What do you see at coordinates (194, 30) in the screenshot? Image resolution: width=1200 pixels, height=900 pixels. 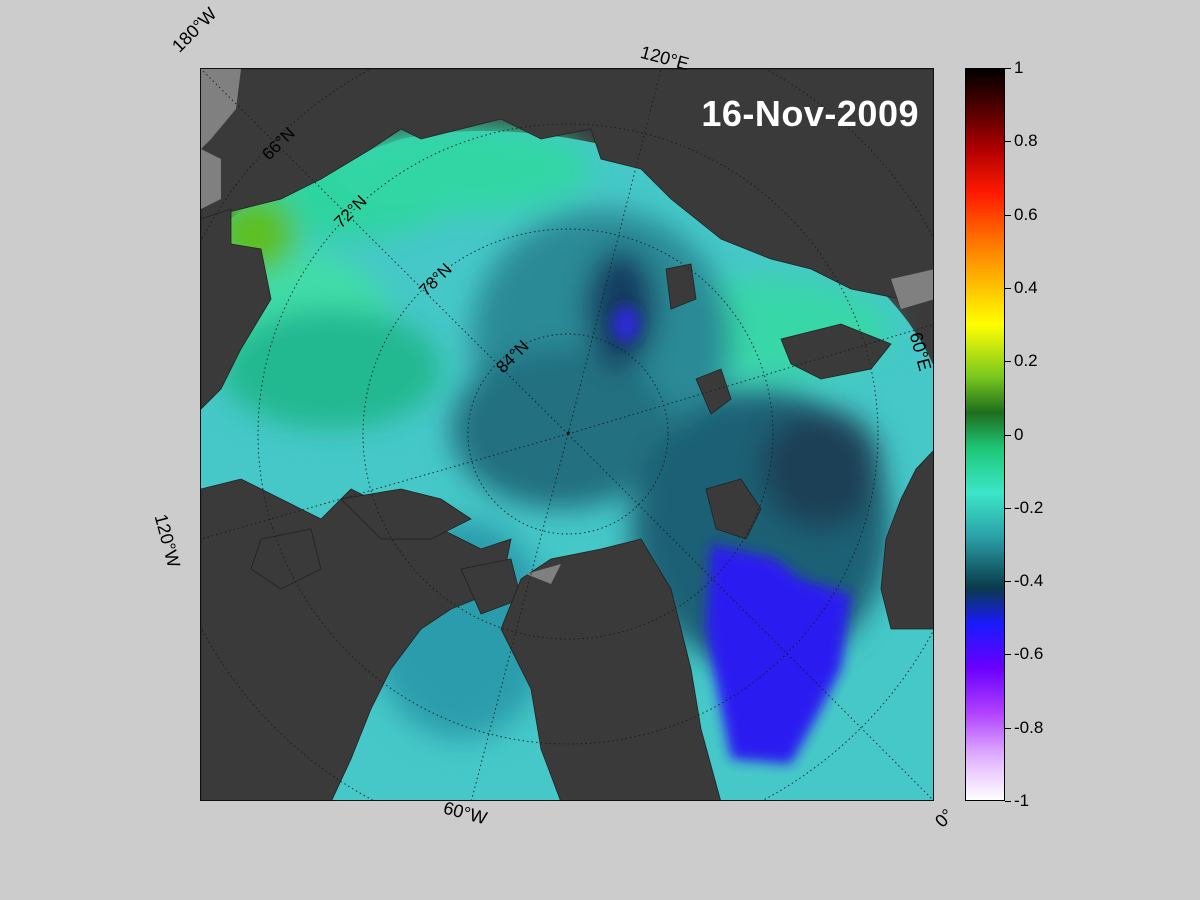 I see `lon-label-180w: 180°W` at bounding box center [194, 30].